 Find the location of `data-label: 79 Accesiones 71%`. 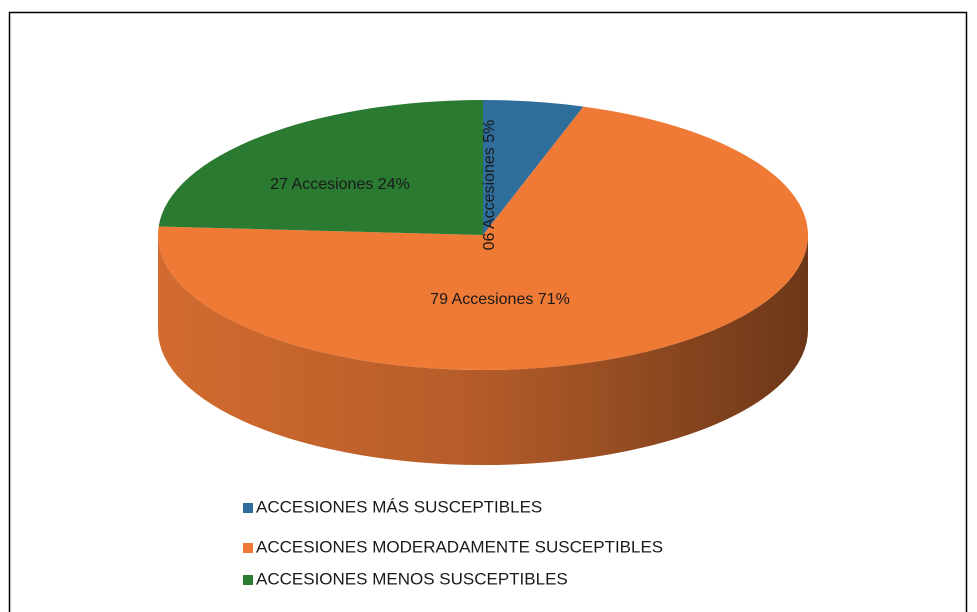

data-label: 79 Accesiones 71% is located at coordinates (500, 299).